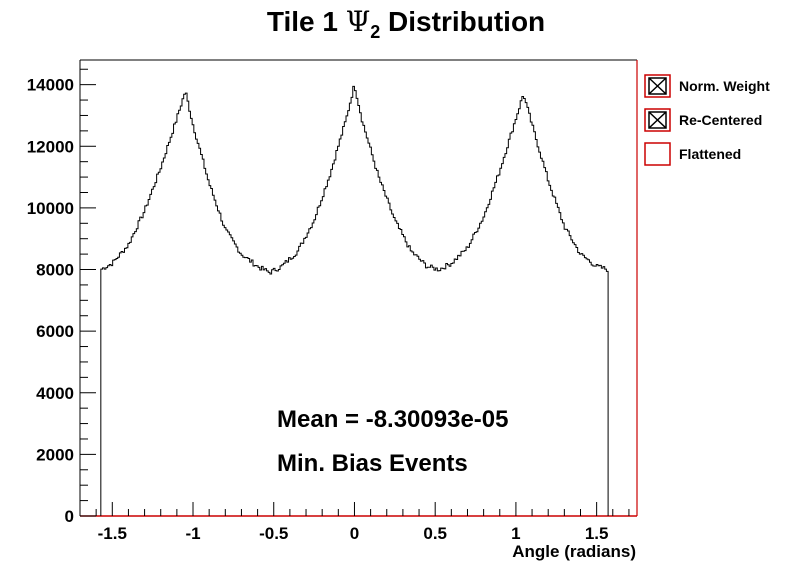 The height and width of the screenshot is (572, 796). Describe the element at coordinates (358, 21) in the screenshot. I see `title-psi-symbol: Ψ` at that location.